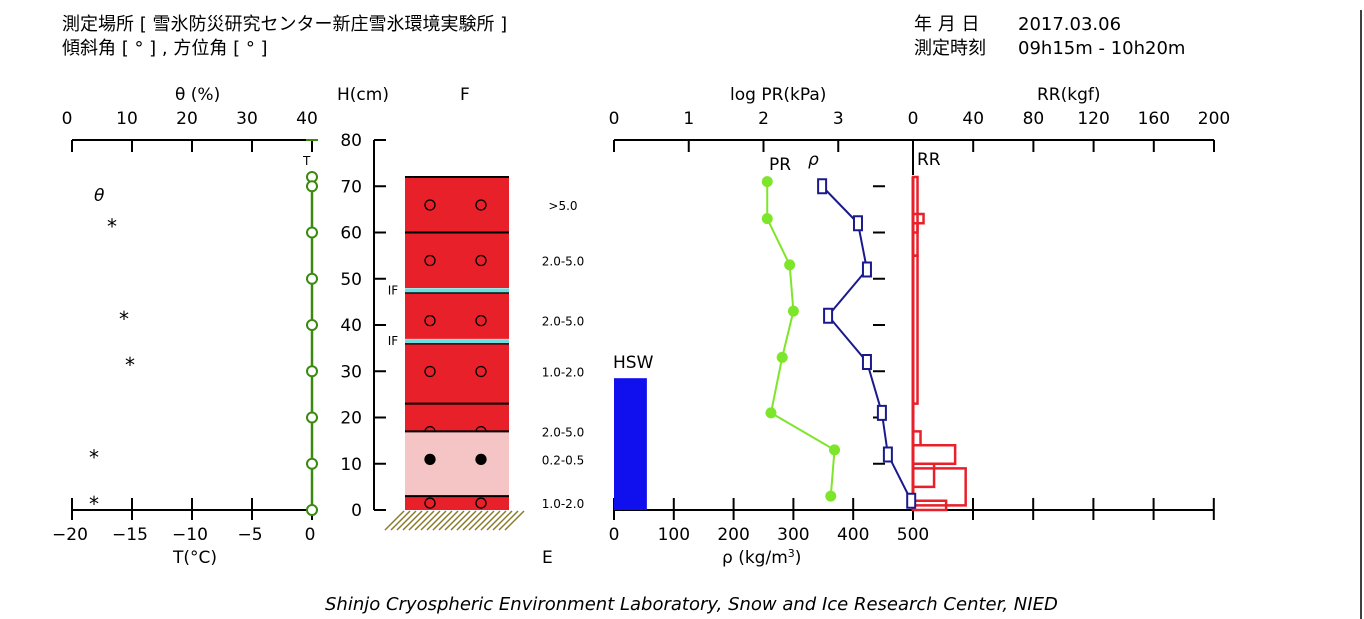  I want to click on hsw-bar, so click(630, 444).